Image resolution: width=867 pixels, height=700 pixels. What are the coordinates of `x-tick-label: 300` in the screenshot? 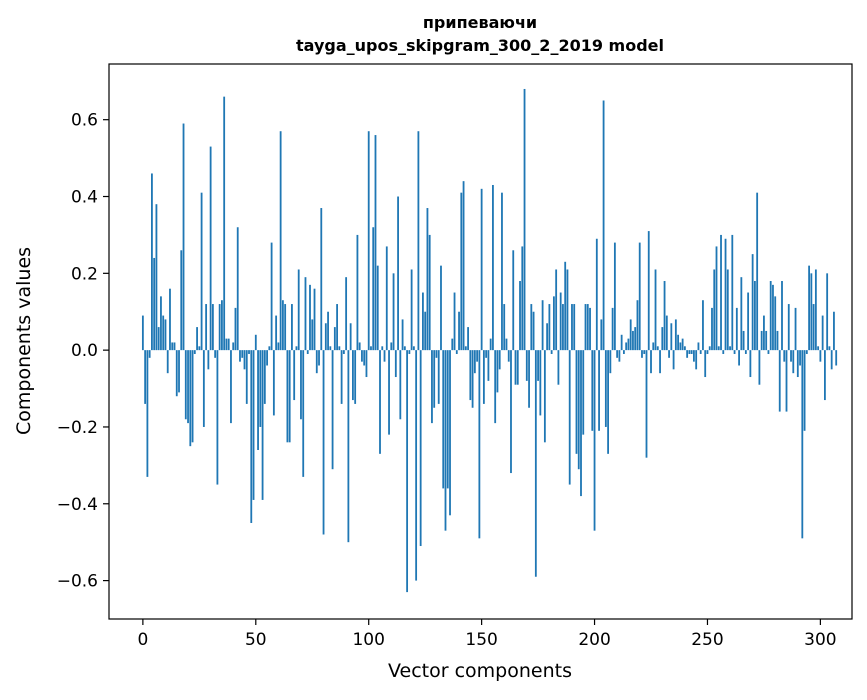 It's located at (820, 640).